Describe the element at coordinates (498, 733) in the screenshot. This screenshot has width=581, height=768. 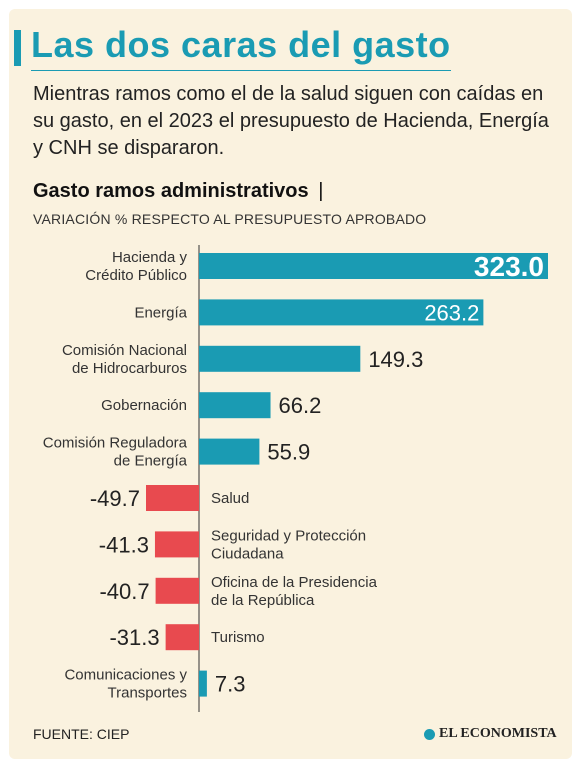
I see `brand-name: EL ECONOMISTA` at that location.